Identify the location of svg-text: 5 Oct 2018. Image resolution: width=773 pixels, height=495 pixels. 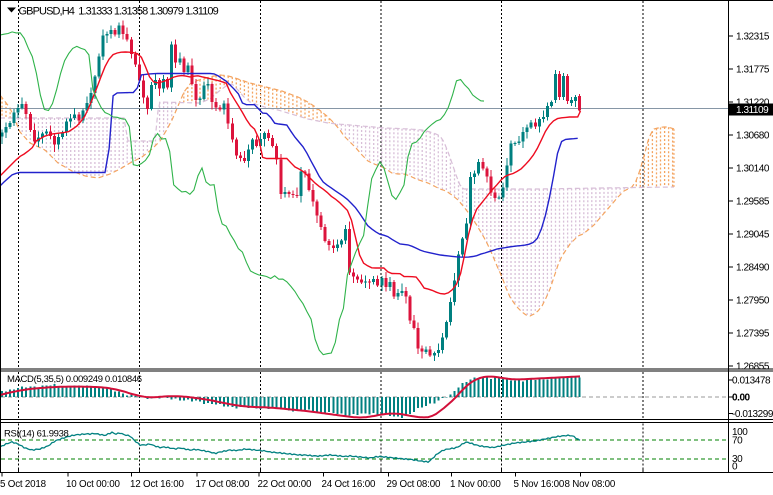
(23, 484).